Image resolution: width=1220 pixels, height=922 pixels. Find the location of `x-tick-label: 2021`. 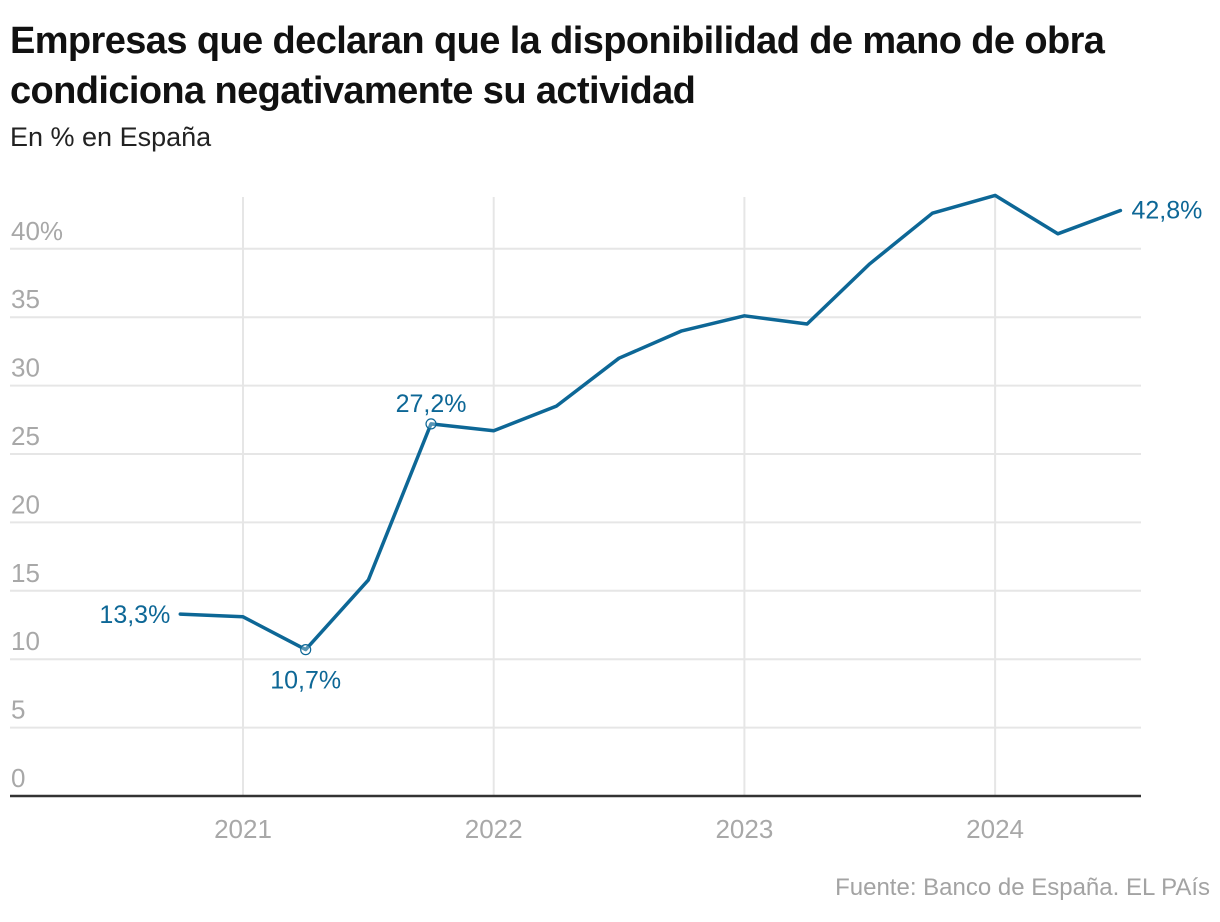

x-tick-label: 2021 is located at coordinates (243, 829).